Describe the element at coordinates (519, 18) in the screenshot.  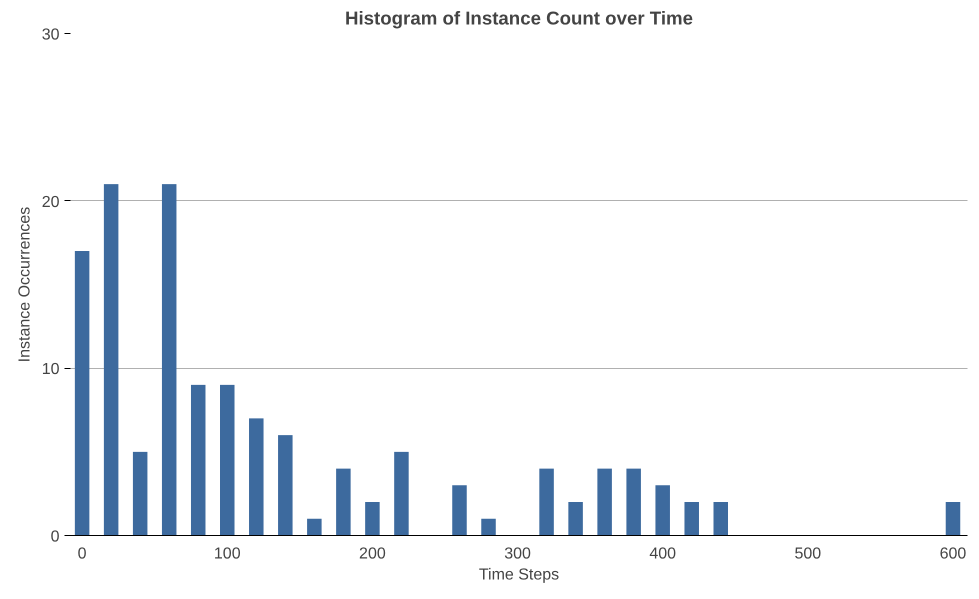
I see `chart-title: Histogram of Instance Count over Time` at that location.